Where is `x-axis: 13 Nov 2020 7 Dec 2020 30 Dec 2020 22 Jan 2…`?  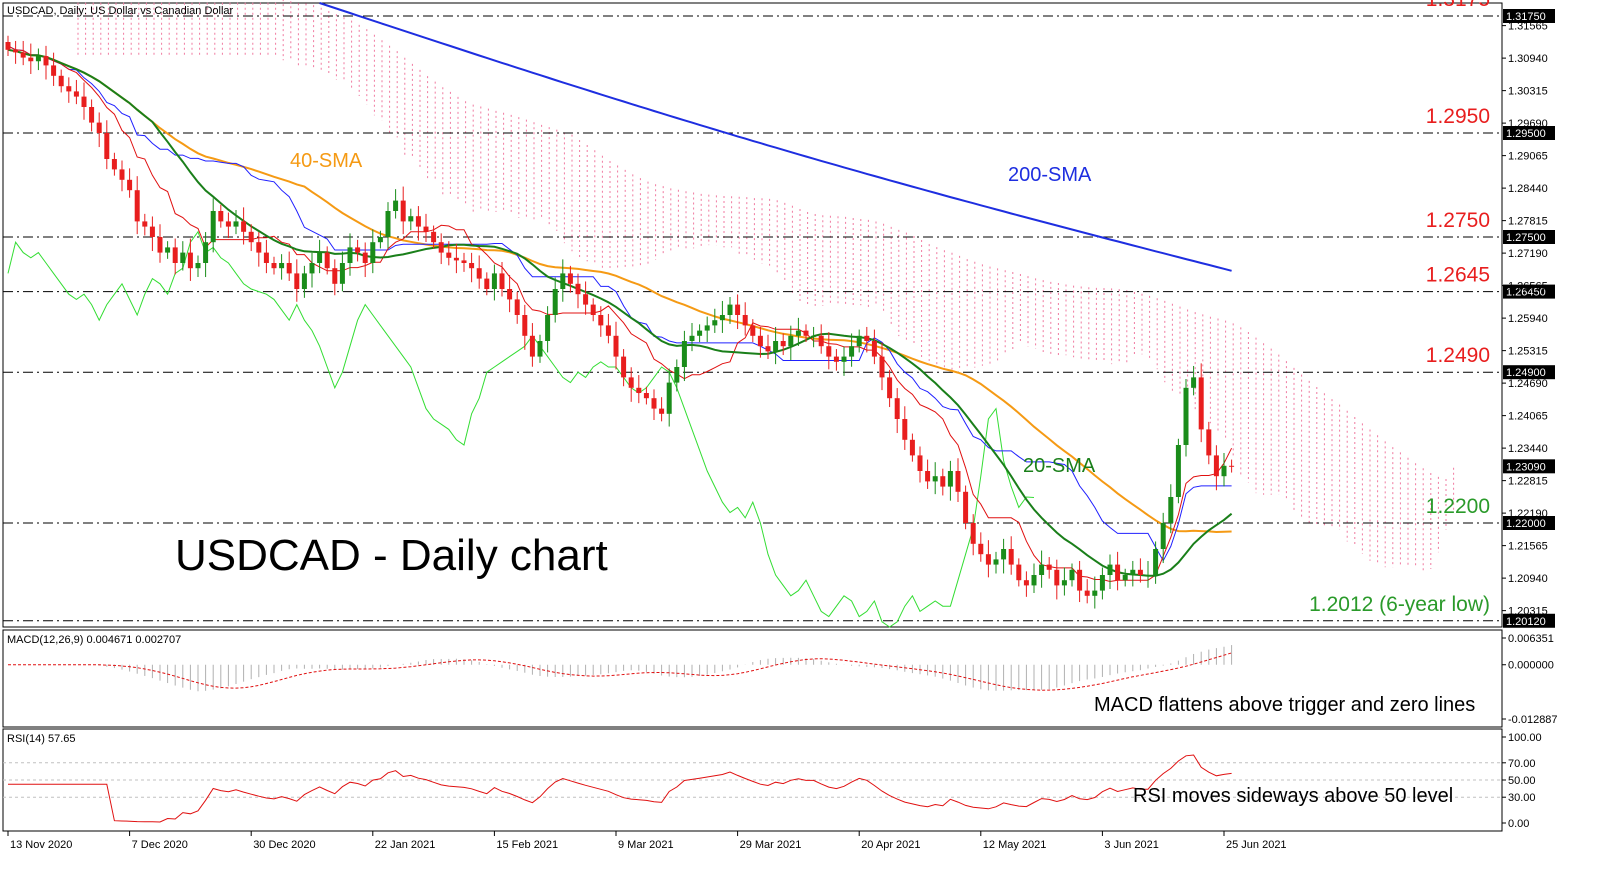 x-axis: 13 Nov 2020 7 Dec 2020 30 Dec 2020 22 Jan 2… is located at coordinates (647, 841).